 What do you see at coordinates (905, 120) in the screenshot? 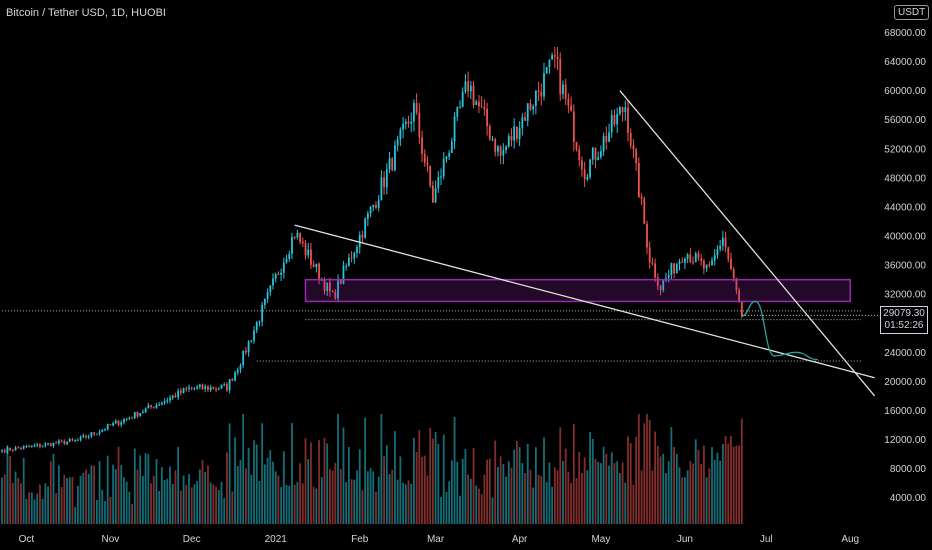
I see `y-tick-label: 56000.00` at bounding box center [905, 120].